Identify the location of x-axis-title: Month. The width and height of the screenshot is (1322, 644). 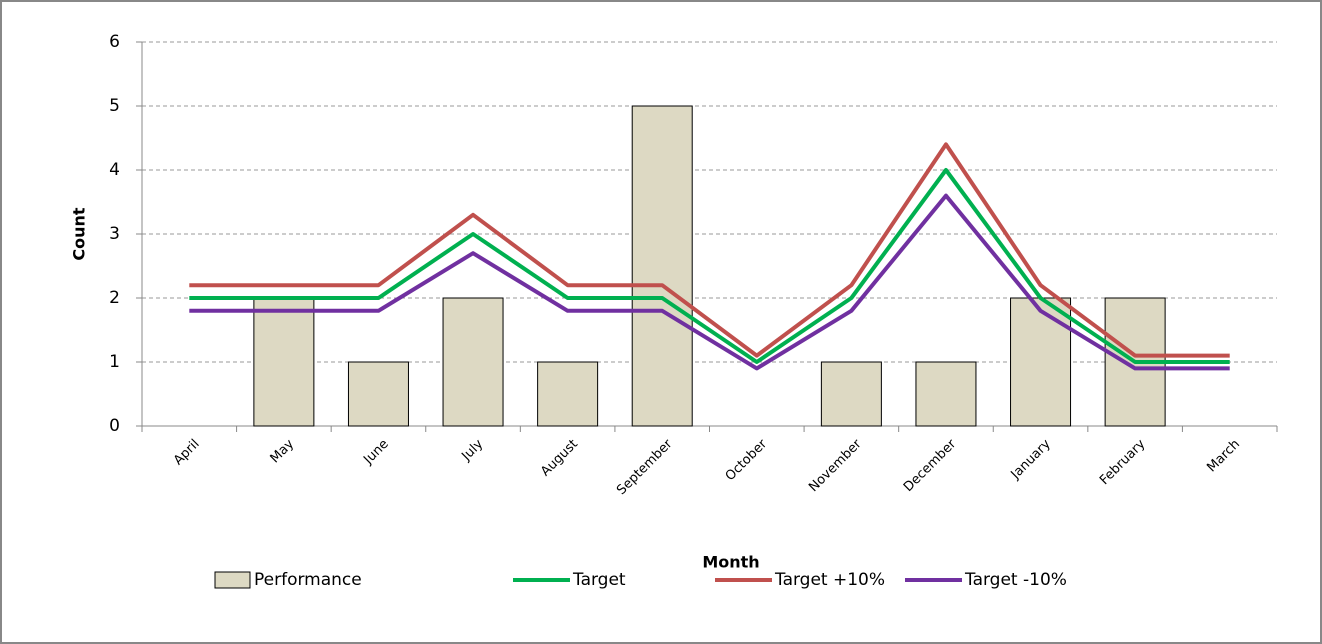
(730, 562).